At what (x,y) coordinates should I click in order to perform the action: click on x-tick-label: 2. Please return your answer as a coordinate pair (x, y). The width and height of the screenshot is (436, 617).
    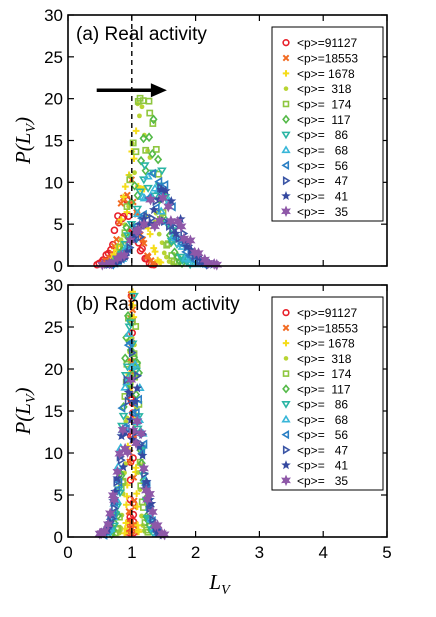
    Looking at the image, I should click on (195, 552).